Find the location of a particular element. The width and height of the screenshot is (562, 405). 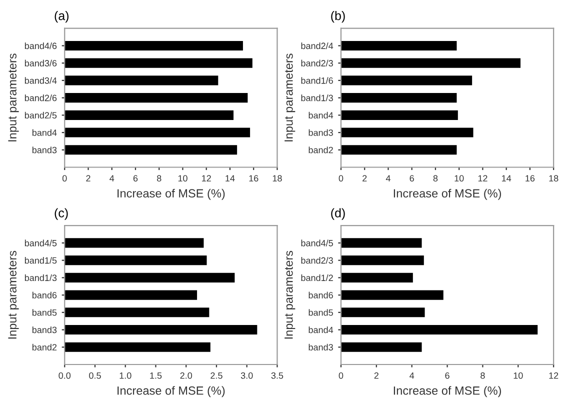

y-tick-label: band3/4 is located at coordinates (40, 80).